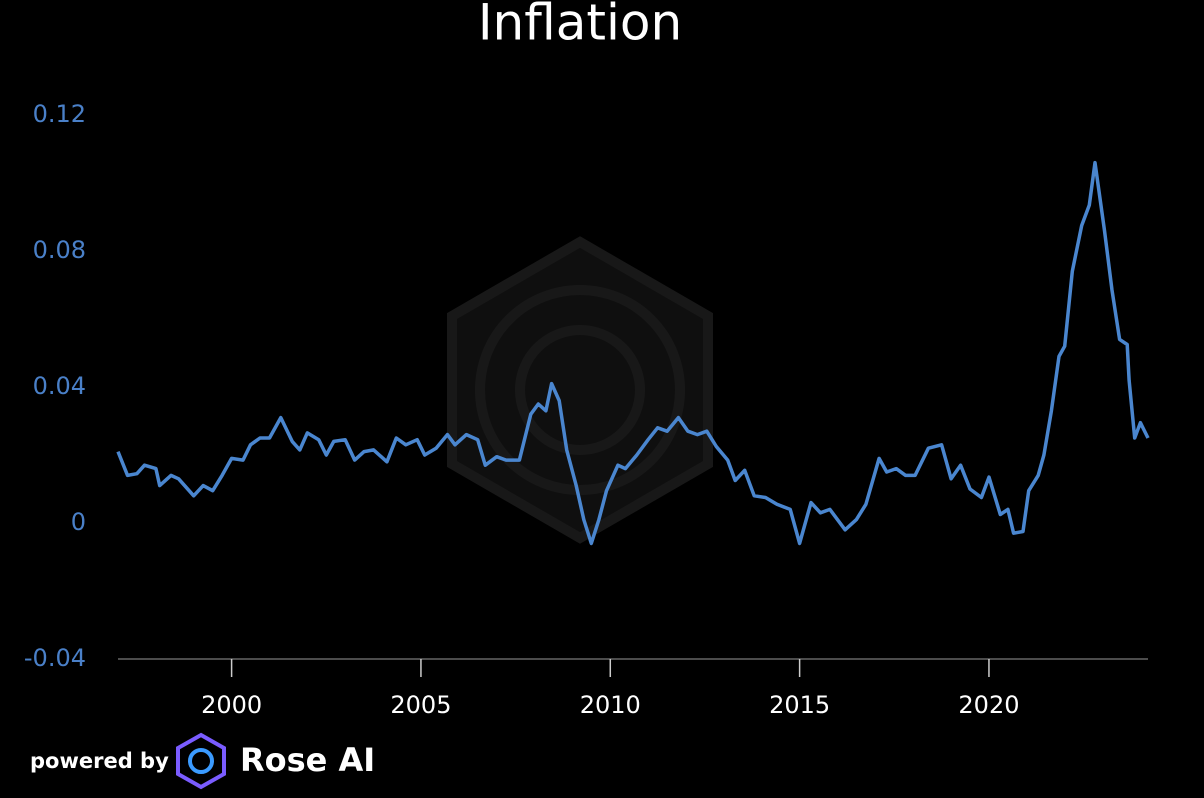 The image size is (1204, 798). What do you see at coordinates (201, 761) in the screenshot?
I see `brand-logo` at bounding box center [201, 761].